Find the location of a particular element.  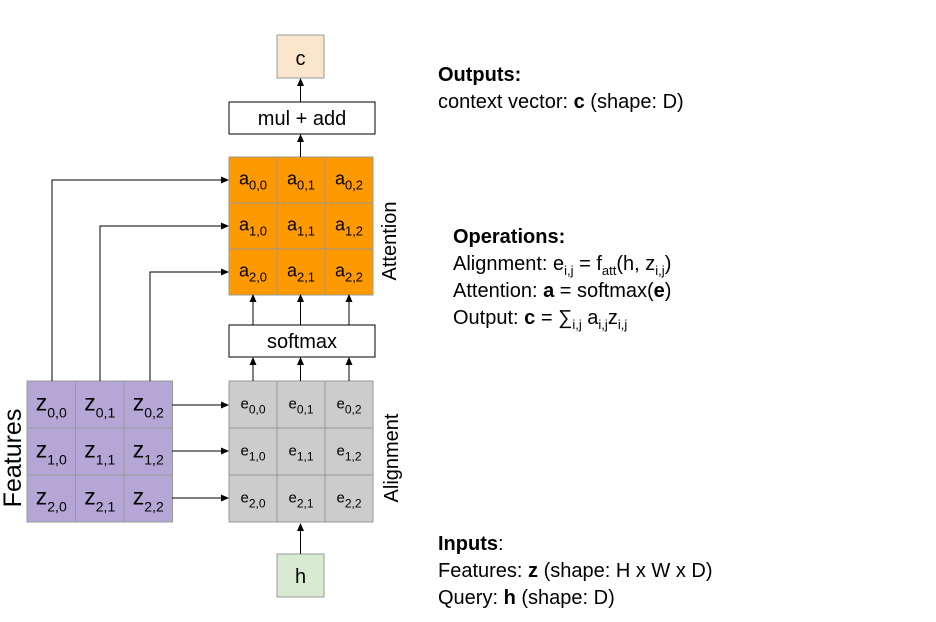

alignment-cell-label-1-2: e1,2 is located at coordinates (348, 452).